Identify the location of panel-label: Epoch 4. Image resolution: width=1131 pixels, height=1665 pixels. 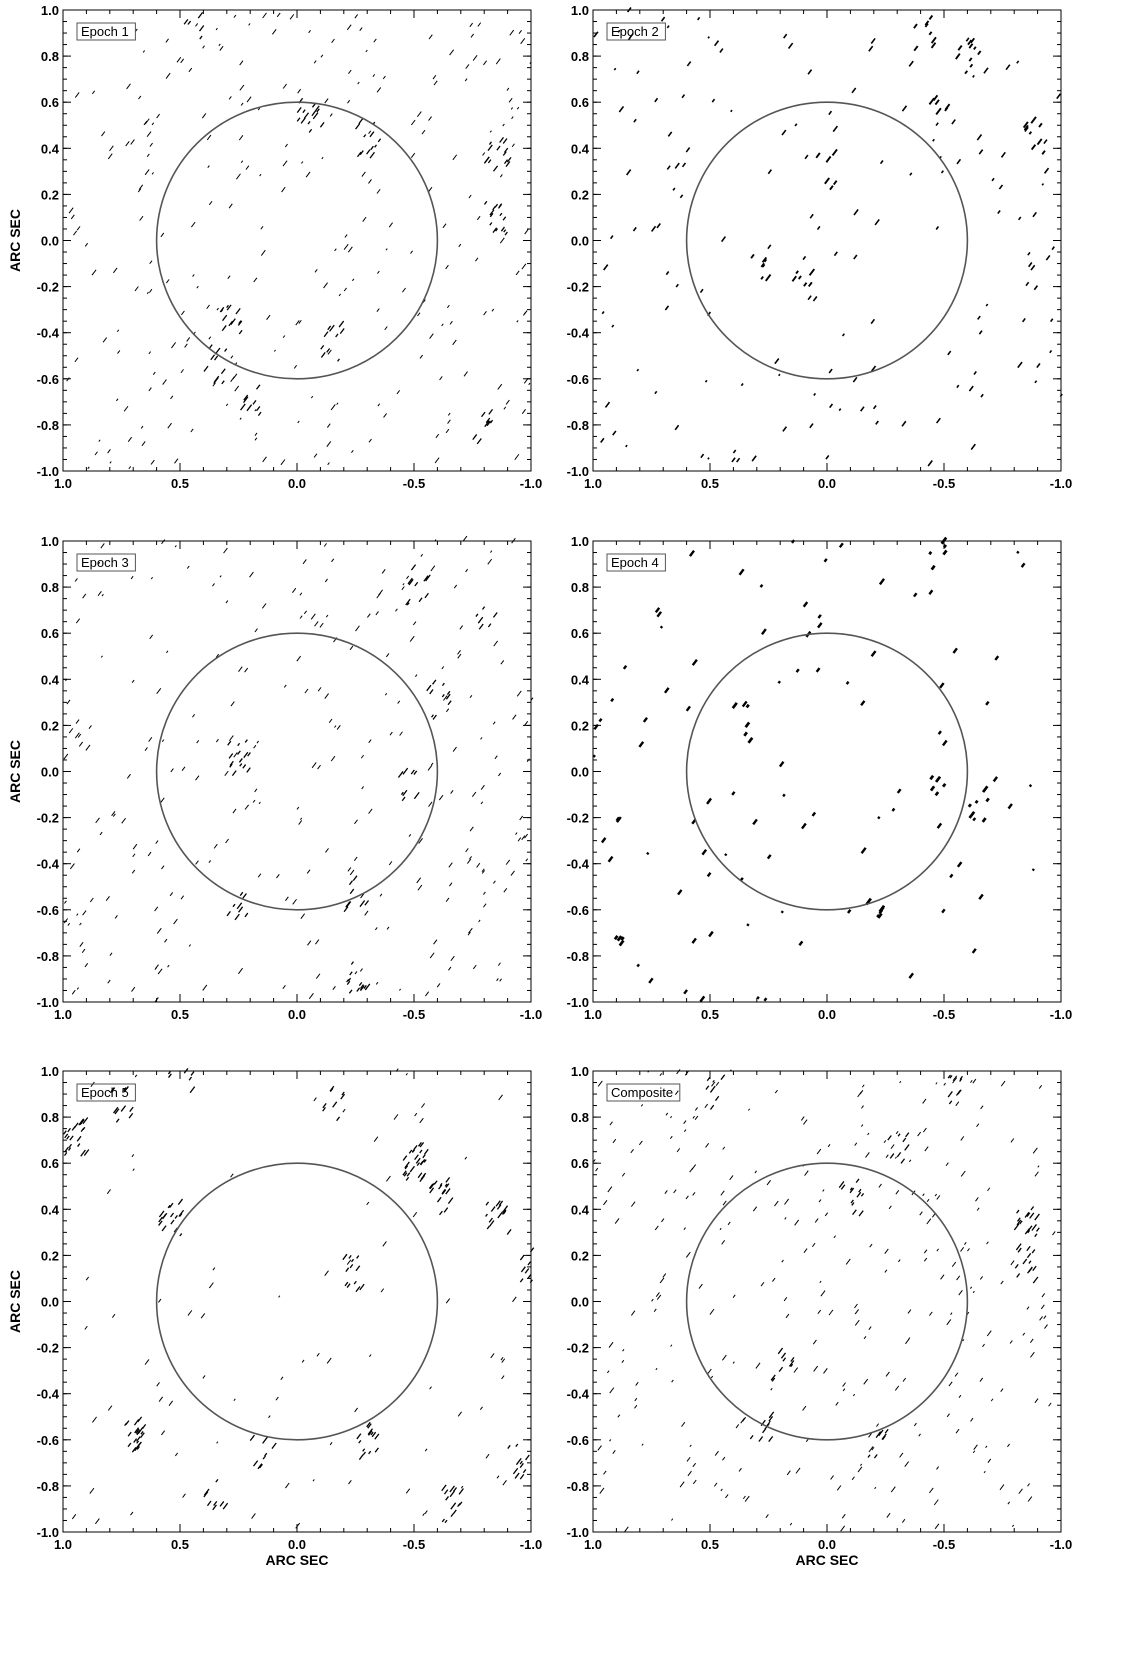
(636, 562).